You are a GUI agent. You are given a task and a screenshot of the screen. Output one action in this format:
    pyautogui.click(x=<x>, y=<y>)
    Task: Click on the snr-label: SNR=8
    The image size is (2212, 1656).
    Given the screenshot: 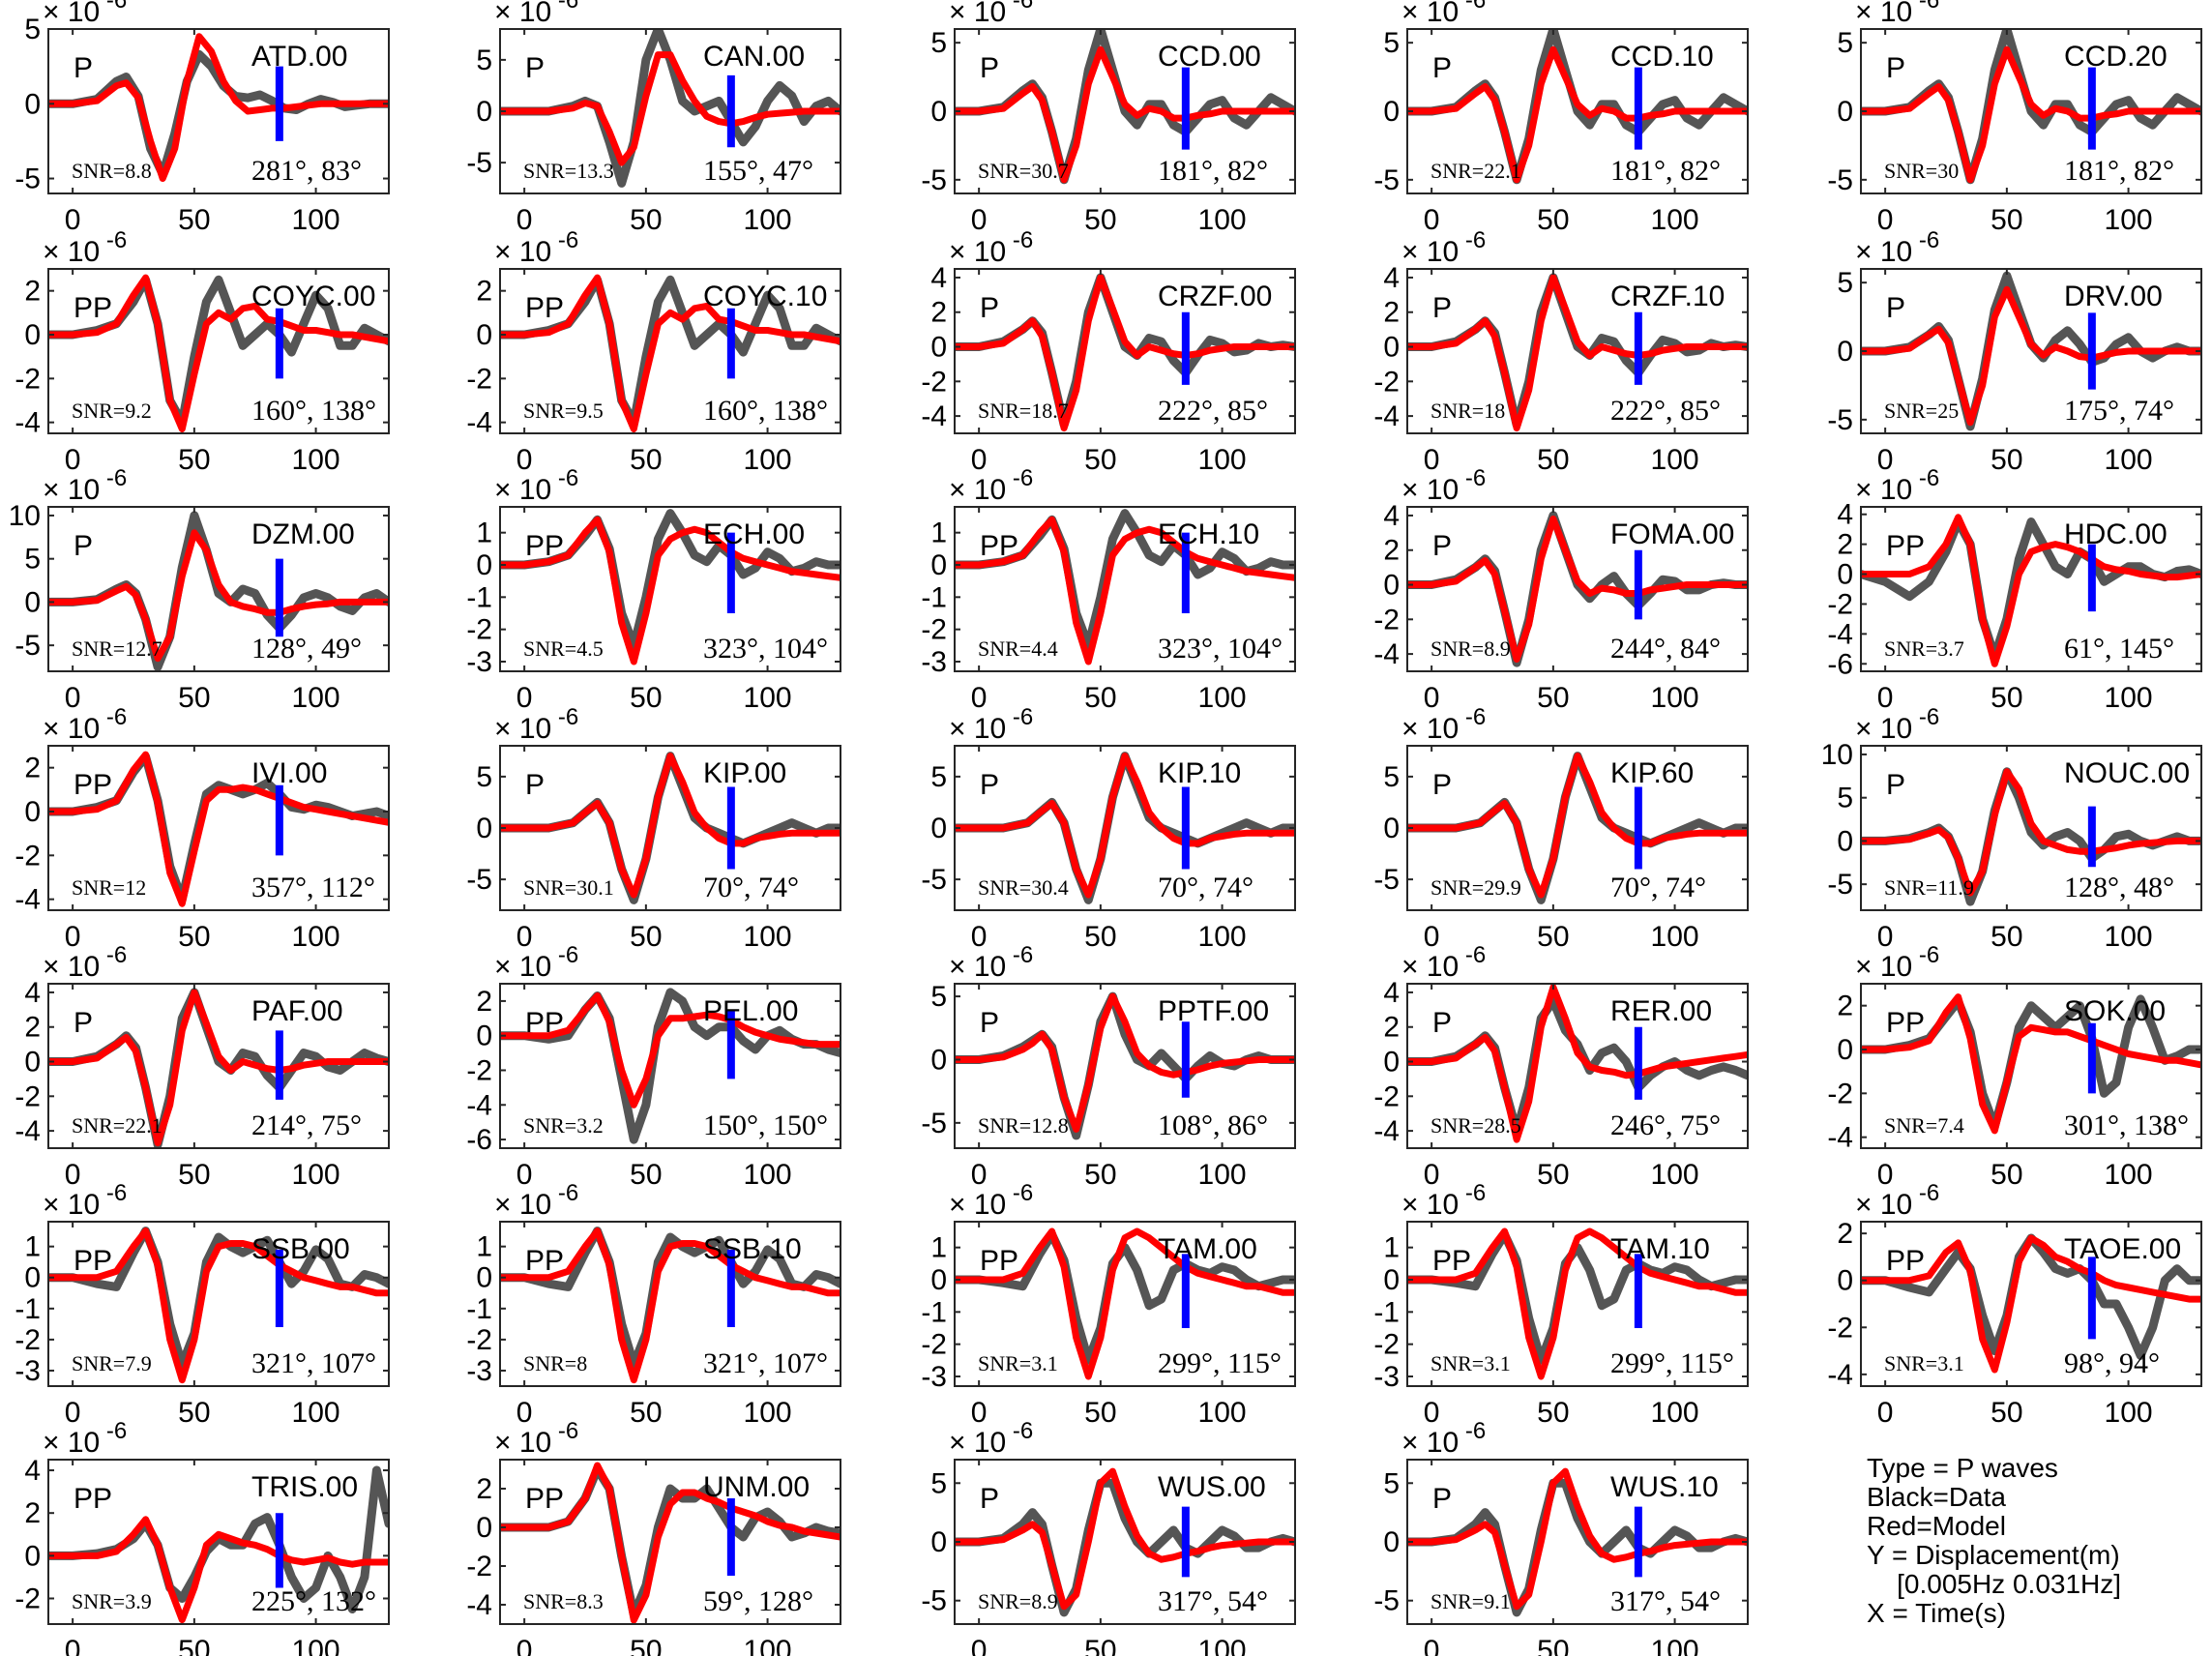 What is the action you would take?
    pyautogui.click(x=555, y=1363)
    